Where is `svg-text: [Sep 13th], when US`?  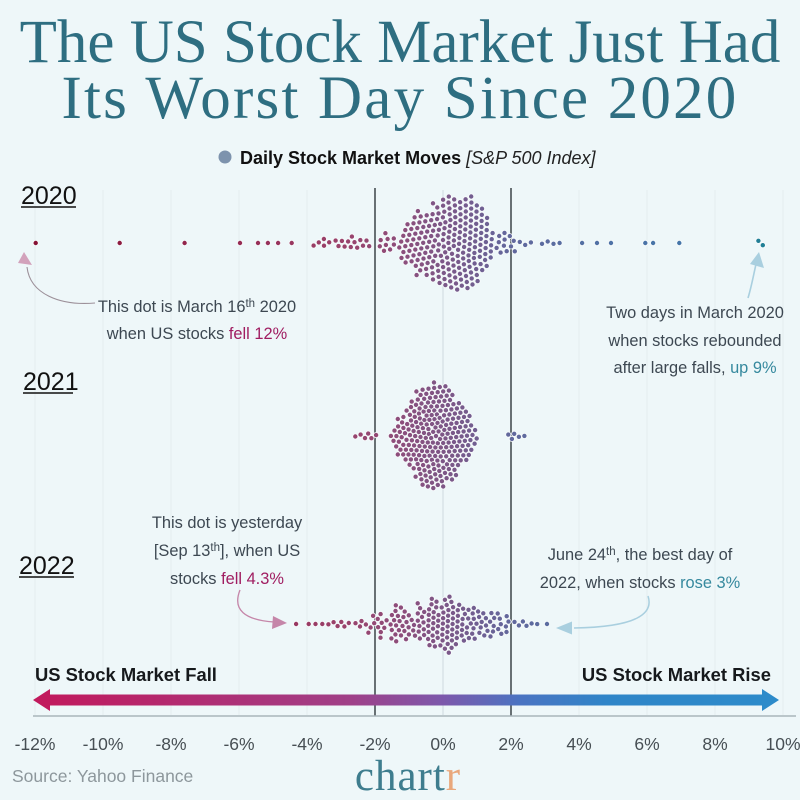 svg-text: [Sep 13th], when US is located at coordinates (227, 551).